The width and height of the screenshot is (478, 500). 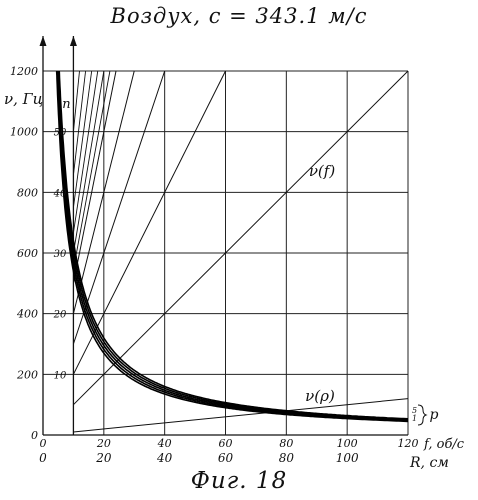 I want to click on n-tick-label: 30, so click(x=60, y=254).